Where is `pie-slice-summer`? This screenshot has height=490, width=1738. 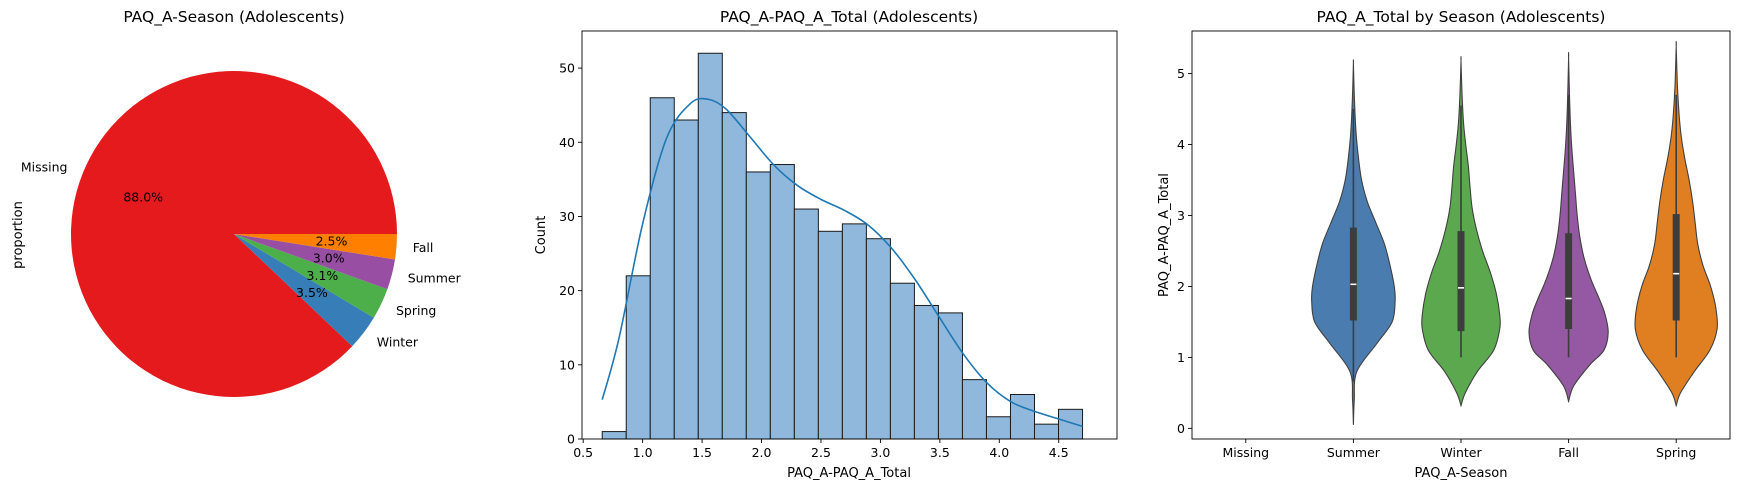 pie-slice-summer is located at coordinates (314, 262).